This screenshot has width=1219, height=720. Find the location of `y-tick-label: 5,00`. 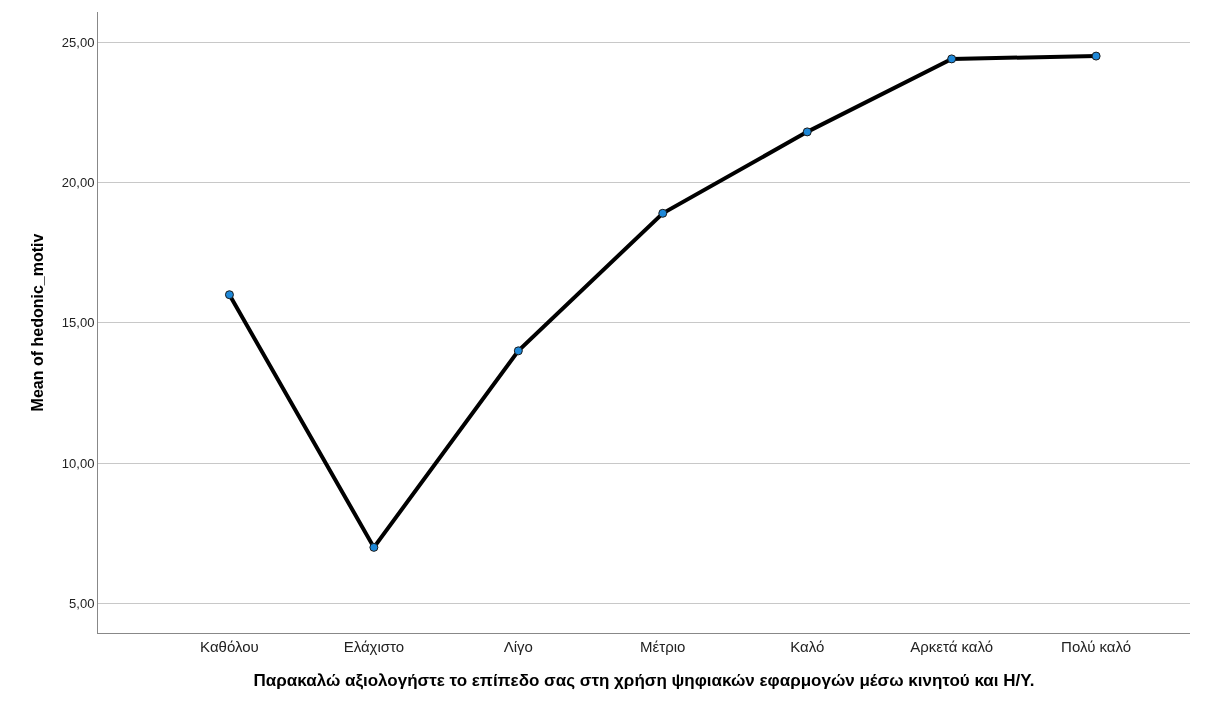

y-tick-label: 5,00 is located at coordinates (82, 604).